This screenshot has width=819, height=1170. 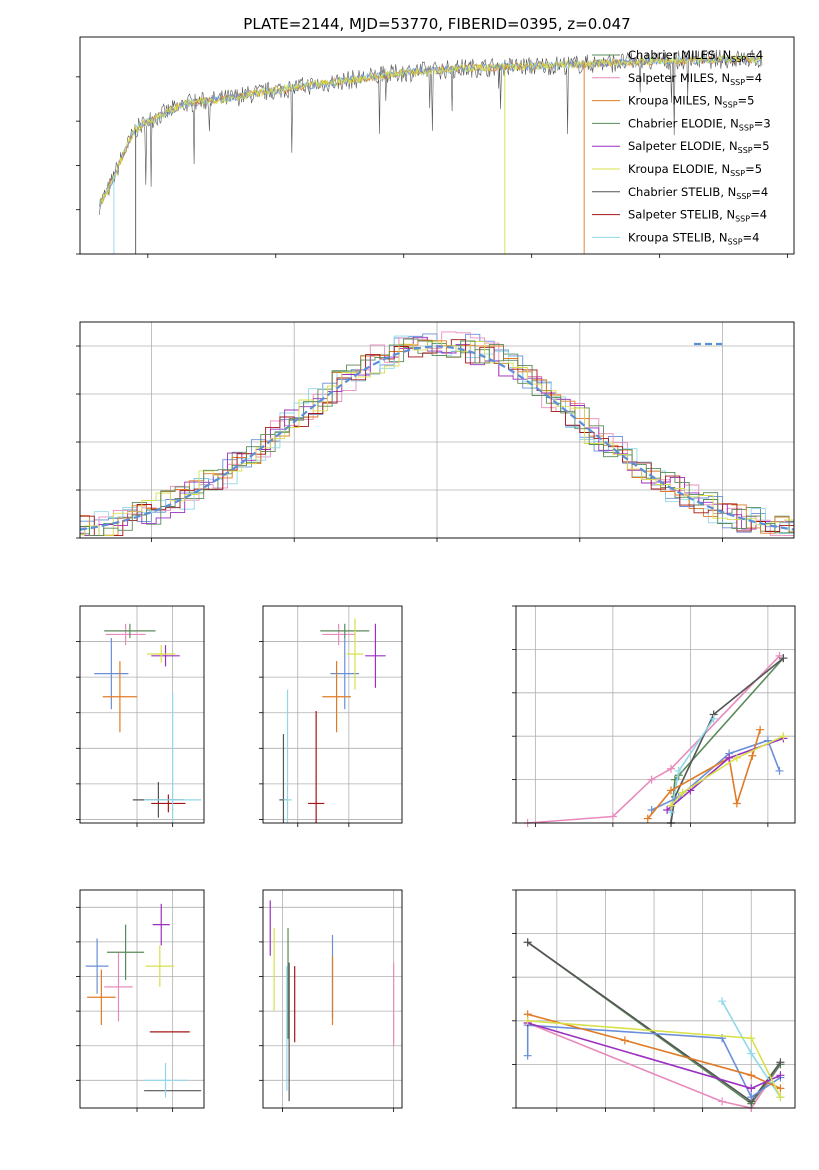 What do you see at coordinates (679, 55) in the screenshot?
I see `legend-entry-model: Chabrier MILES, N` at bounding box center [679, 55].